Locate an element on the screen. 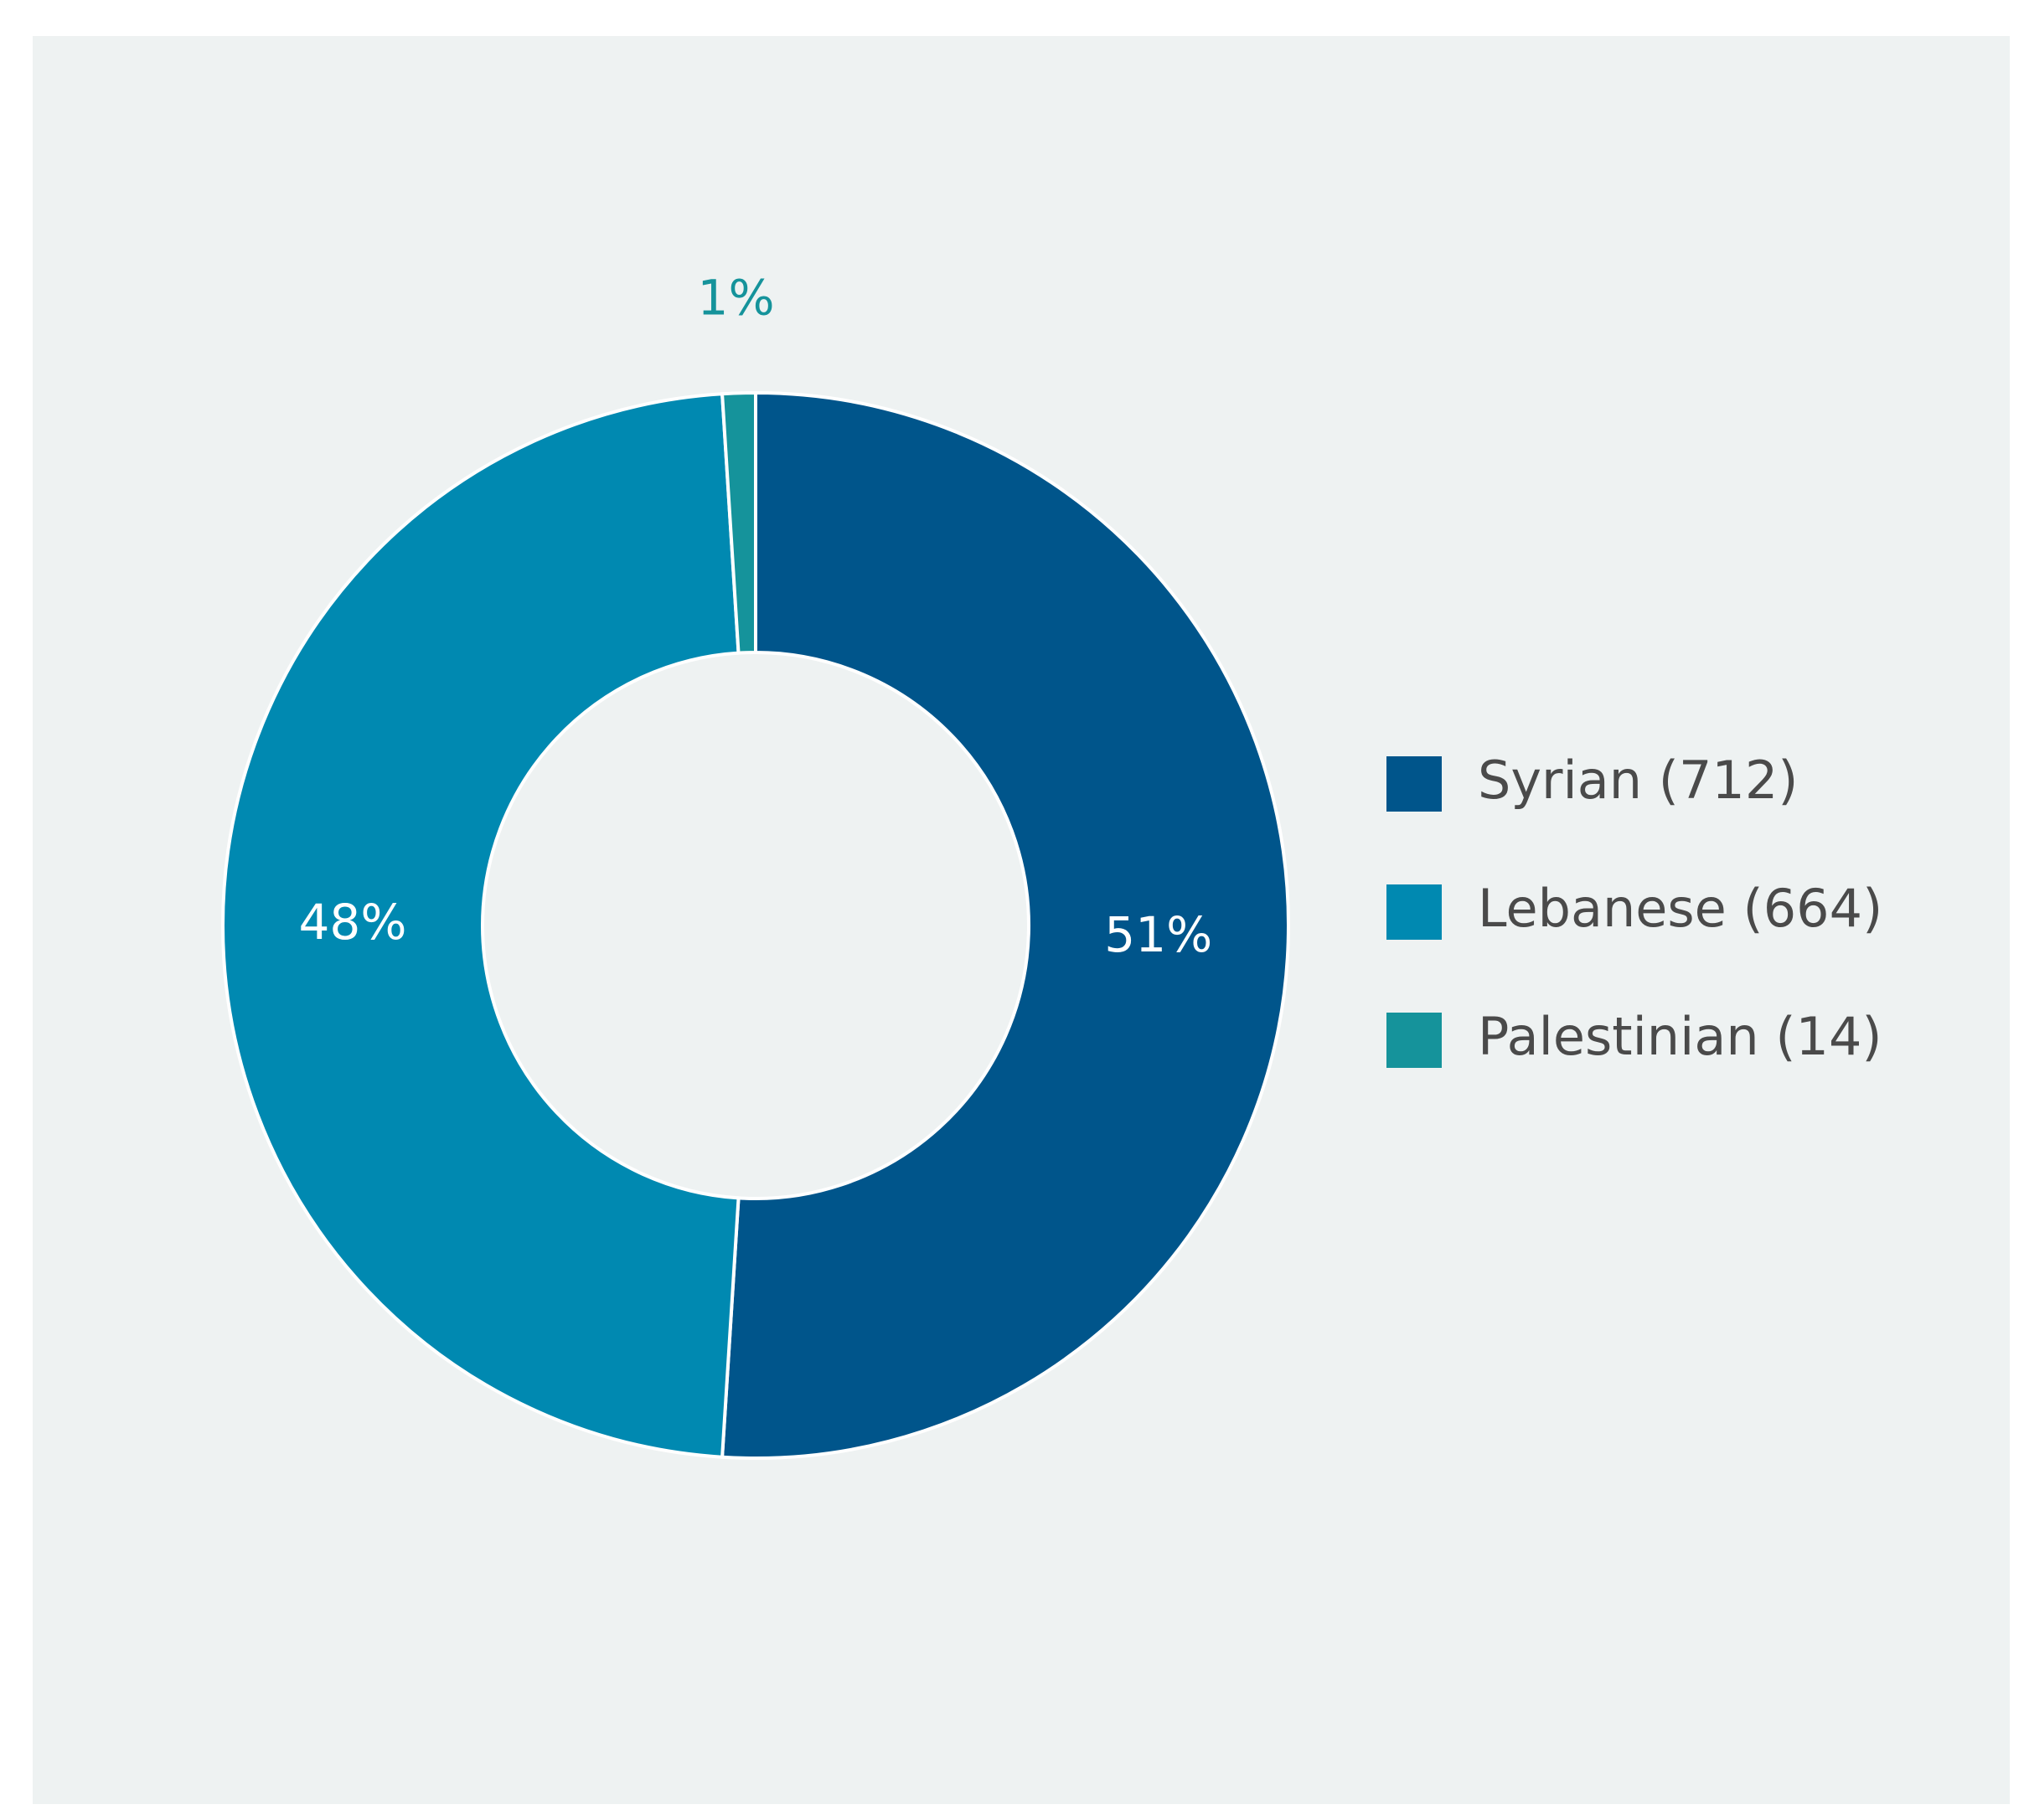  slice is located at coordinates (738, 522).